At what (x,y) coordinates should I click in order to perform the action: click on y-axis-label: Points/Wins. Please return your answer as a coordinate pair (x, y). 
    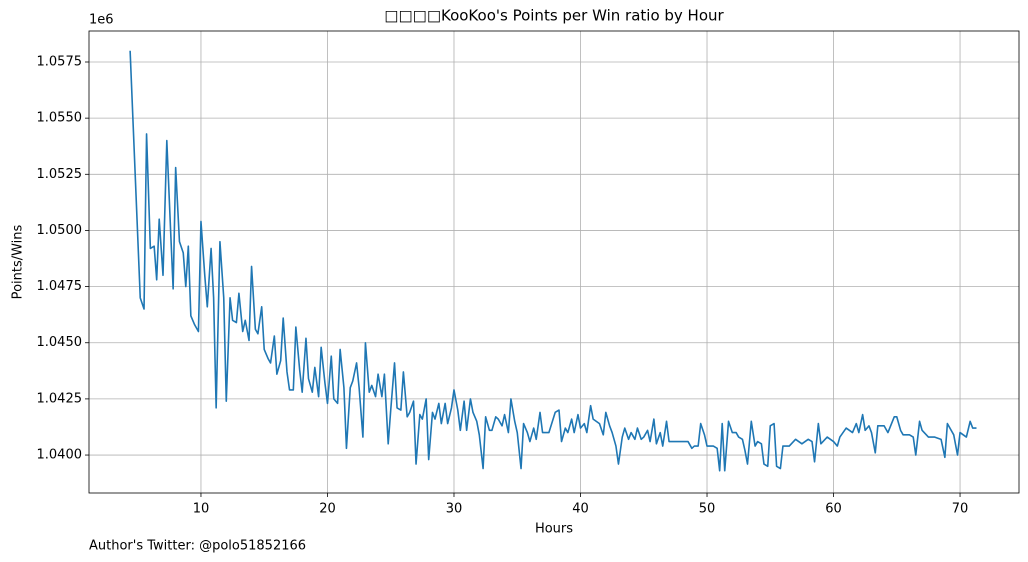
    Looking at the image, I should click on (18, 261).